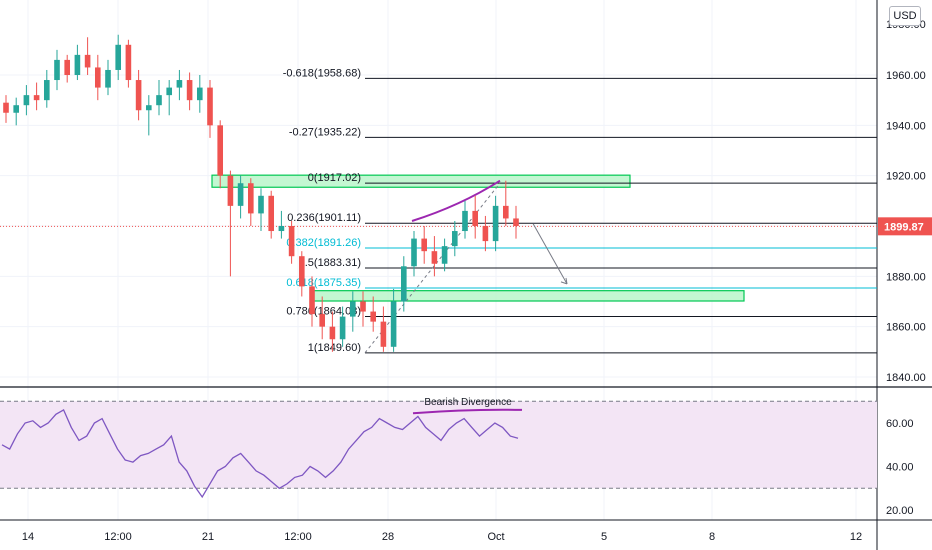 Image resolution: width=932 pixels, height=550 pixels. I want to click on price-tick-label: 1840.00, so click(906, 378).